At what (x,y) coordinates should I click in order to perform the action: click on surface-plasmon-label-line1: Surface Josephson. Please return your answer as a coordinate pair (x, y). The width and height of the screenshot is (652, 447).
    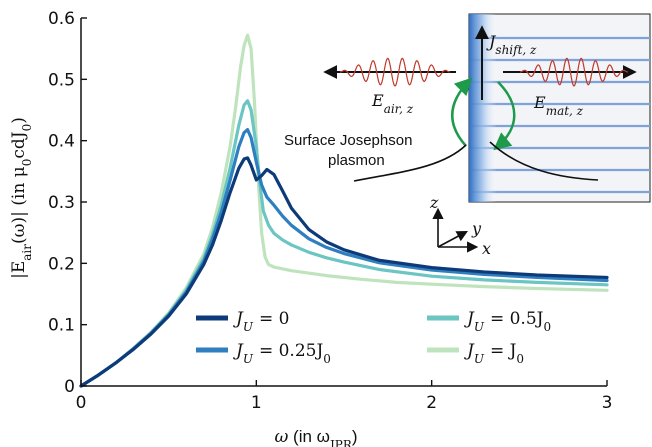
    Looking at the image, I should click on (348, 140).